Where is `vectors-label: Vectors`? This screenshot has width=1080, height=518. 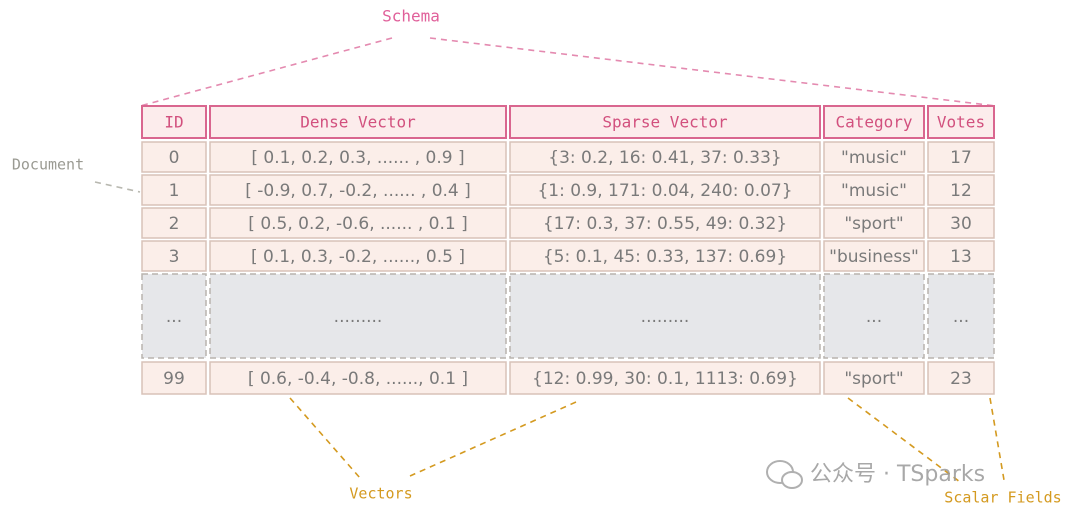
vectors-label: Vectors is located at coordinates (380, 494).